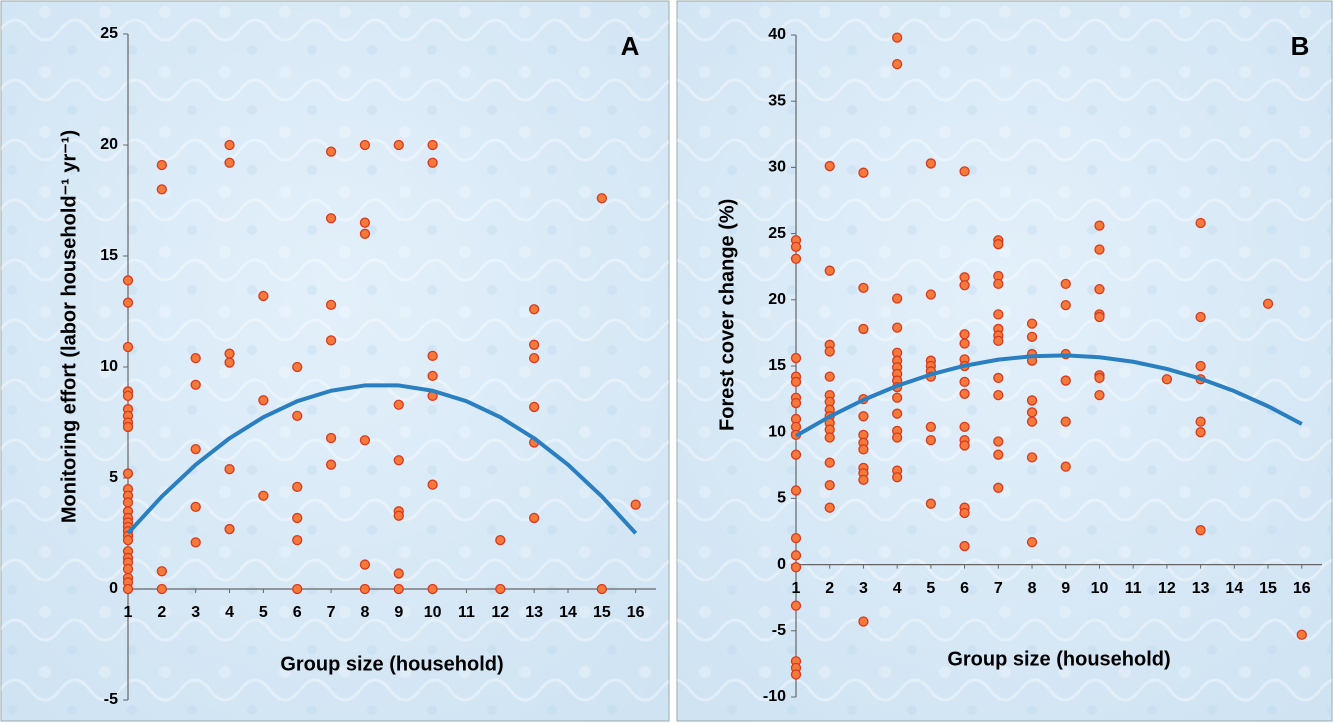  What do you see at coordinates (1234, 588) in the screenshot?
I see `x-tick-label: 14` at bounding box center [1234, 588].